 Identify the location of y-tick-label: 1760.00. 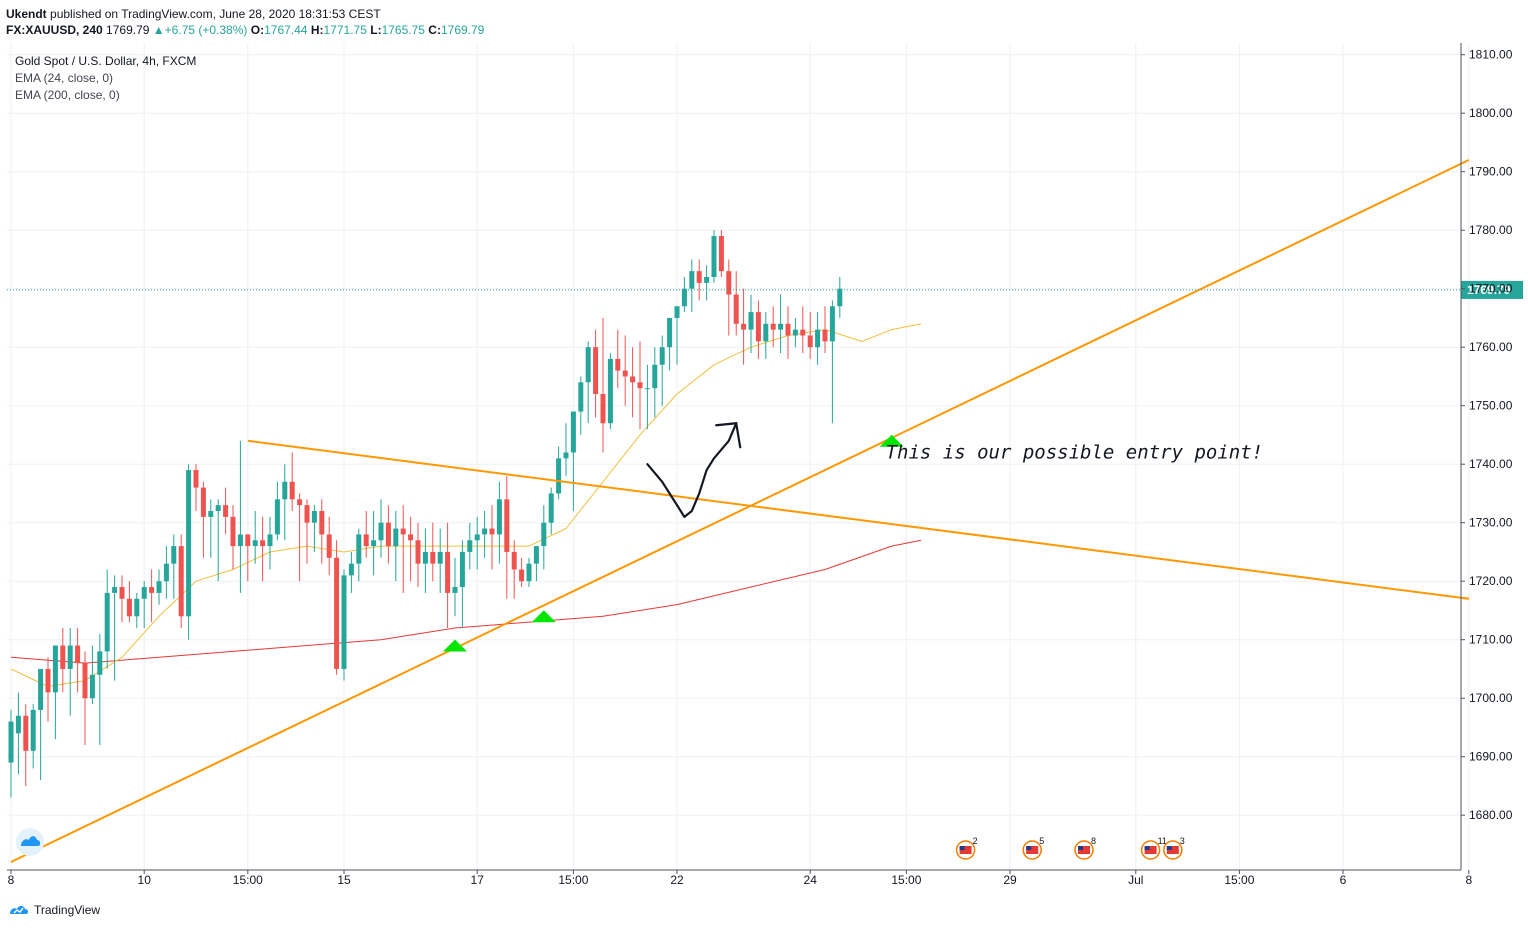
(1491, 347).